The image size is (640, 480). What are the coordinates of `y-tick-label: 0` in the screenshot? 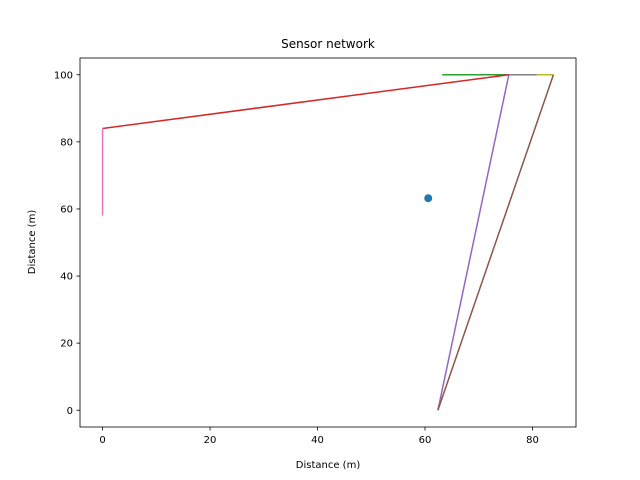 It's located at (70, 411).